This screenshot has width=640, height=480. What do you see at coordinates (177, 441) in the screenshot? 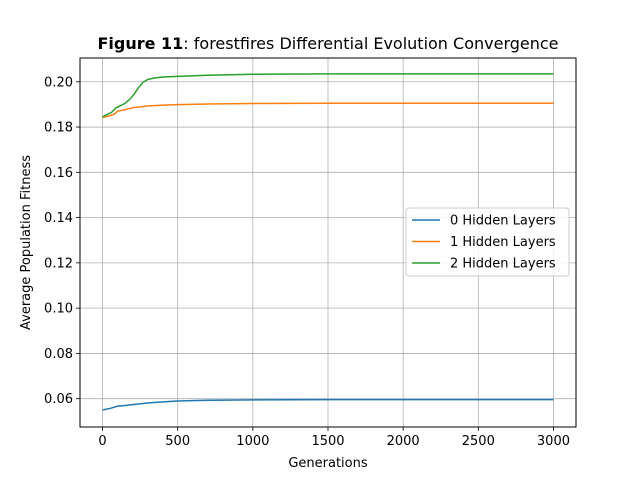
I see `x-tick-label: 500` at bounding box center [177, 441].